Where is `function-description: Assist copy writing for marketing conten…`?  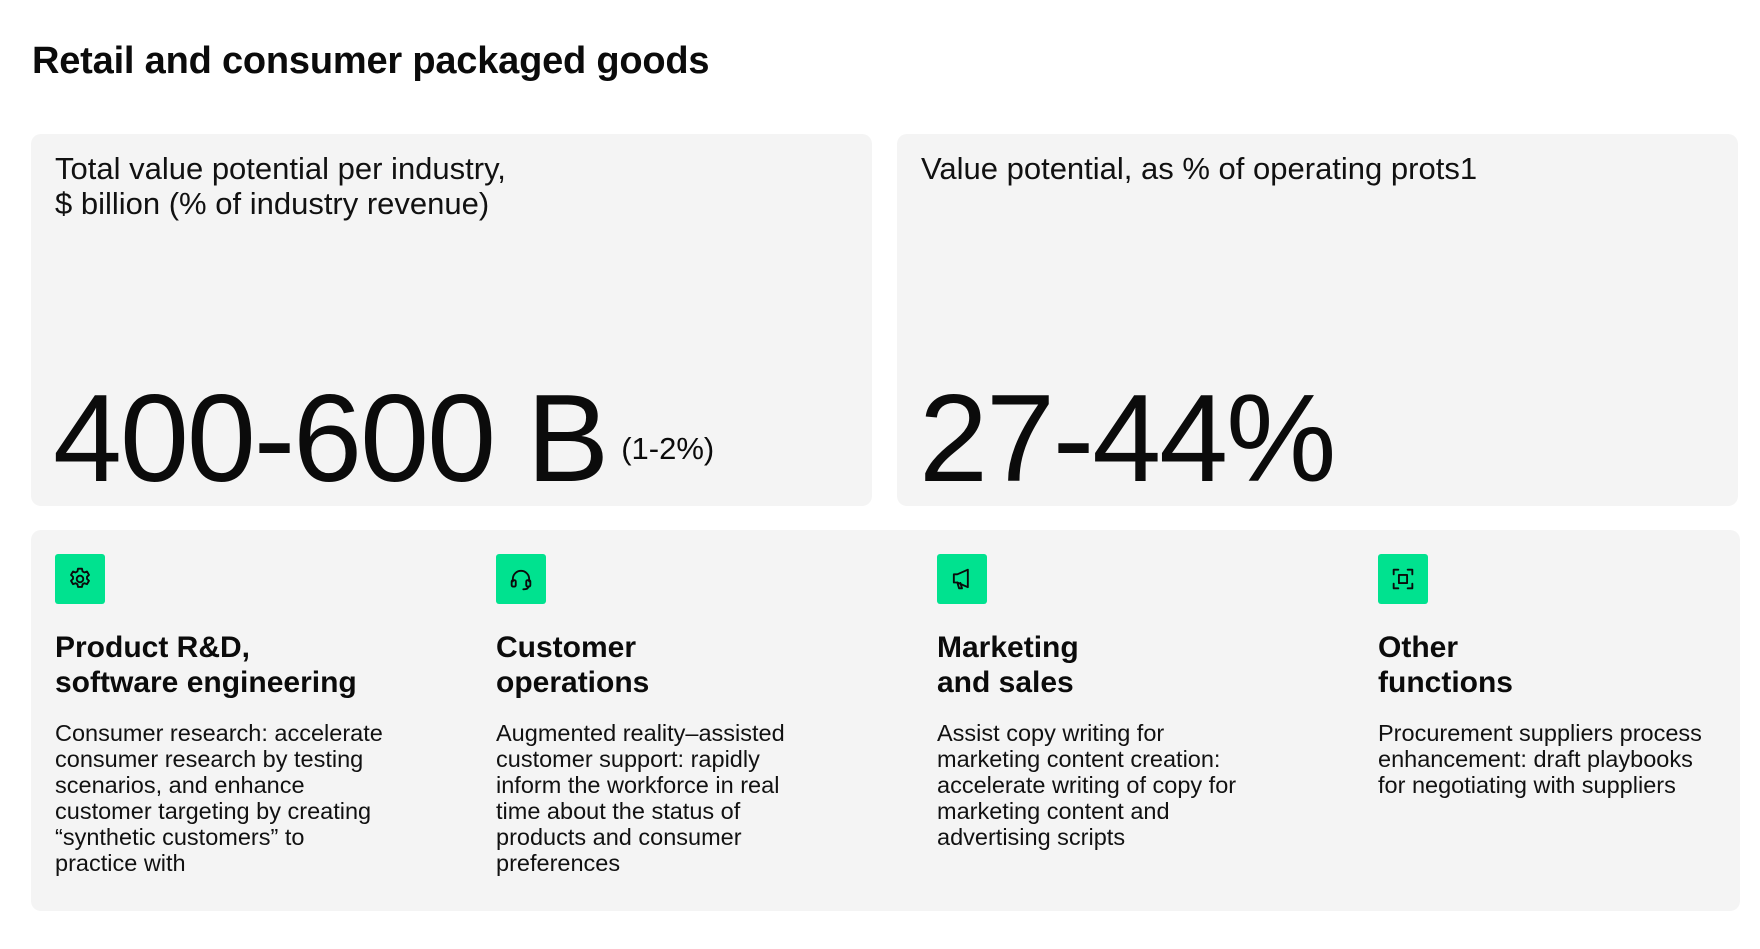
function-description: Assist copy writing for marketing conten… is located at coordinates (1087, 785).